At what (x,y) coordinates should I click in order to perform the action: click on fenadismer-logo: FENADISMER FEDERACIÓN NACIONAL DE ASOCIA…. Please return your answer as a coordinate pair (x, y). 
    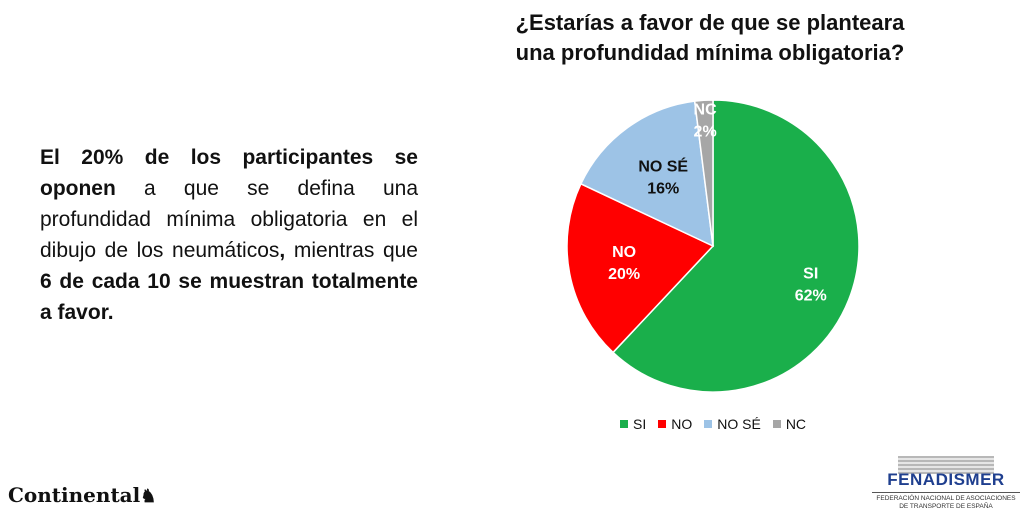
    Looking at the image, I should click on (946, 483).